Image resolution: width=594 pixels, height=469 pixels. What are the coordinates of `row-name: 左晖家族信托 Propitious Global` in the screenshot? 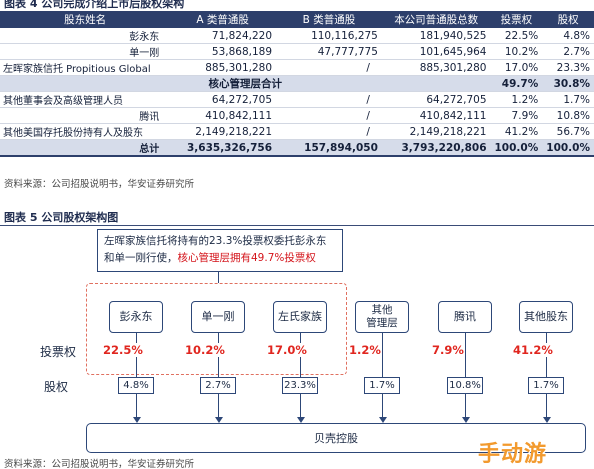 It's located at (85, 67).